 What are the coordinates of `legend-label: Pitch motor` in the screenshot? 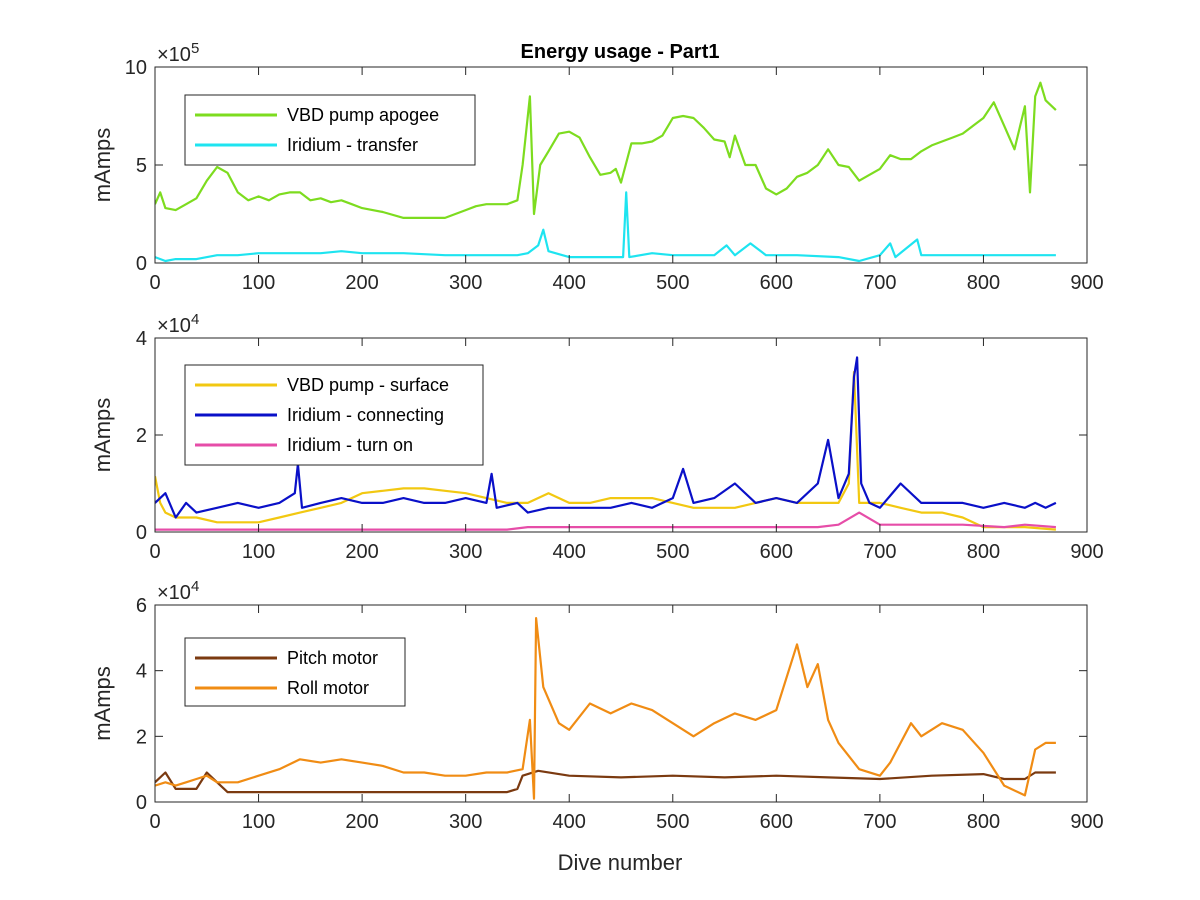 It's located at (332, 658).